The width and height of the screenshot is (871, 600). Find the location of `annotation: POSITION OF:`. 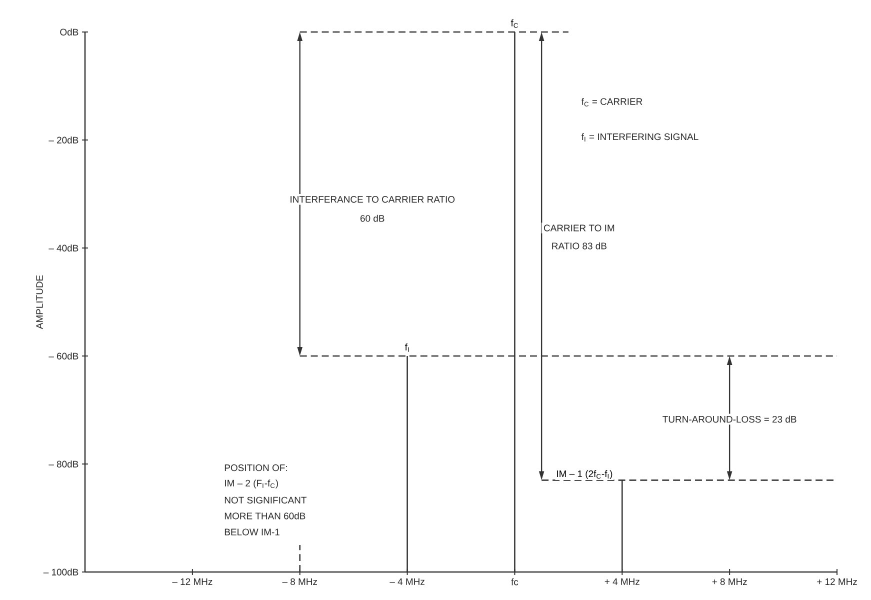

annotation: POSITION OF: is located at coordinates (255, 468).